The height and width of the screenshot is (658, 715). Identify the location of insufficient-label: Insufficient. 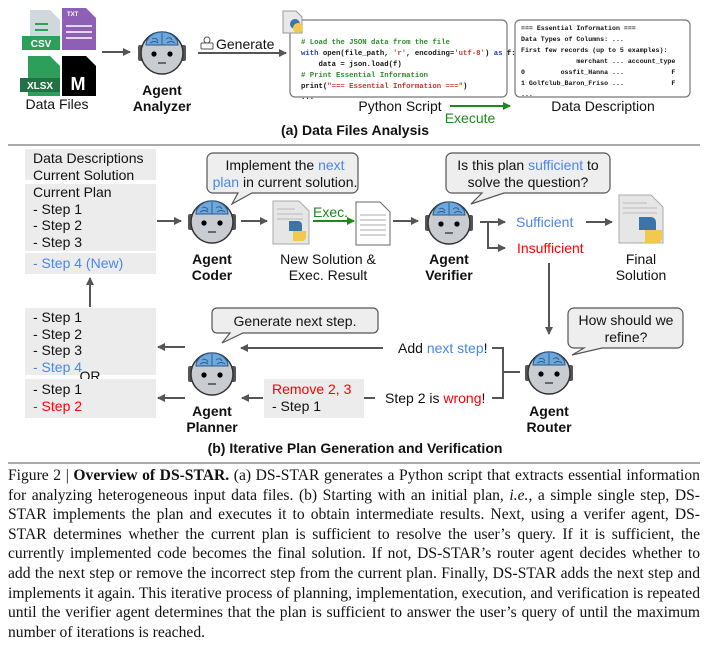
(550, 248).